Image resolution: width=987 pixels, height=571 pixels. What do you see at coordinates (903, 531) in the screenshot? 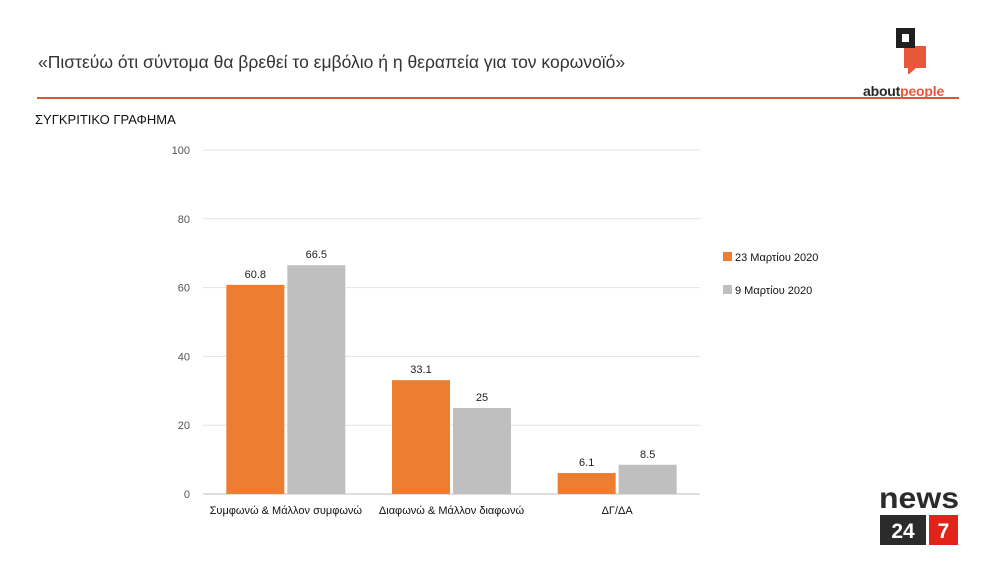
I see `news-logo-24: 24` at bounding box center [903, 531].